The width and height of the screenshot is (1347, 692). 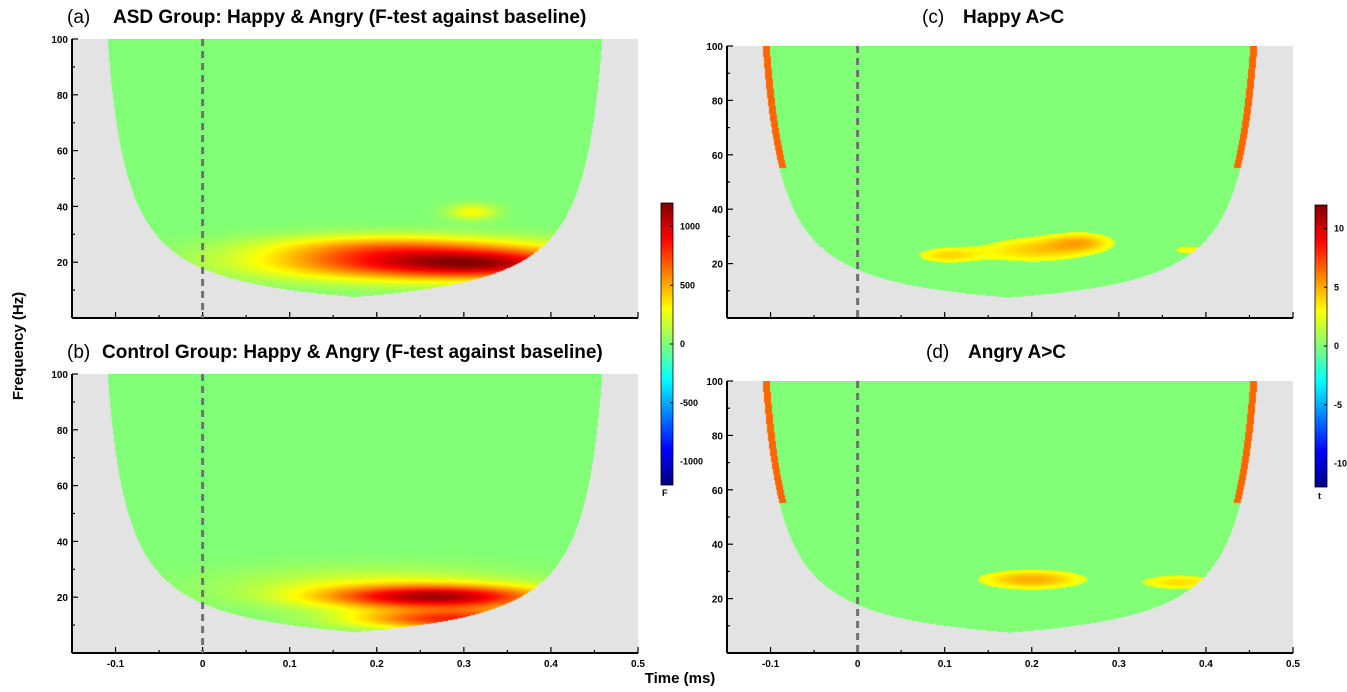 I want to click on panel-a-y-tick-label: 40, so click(x=63, y=207).